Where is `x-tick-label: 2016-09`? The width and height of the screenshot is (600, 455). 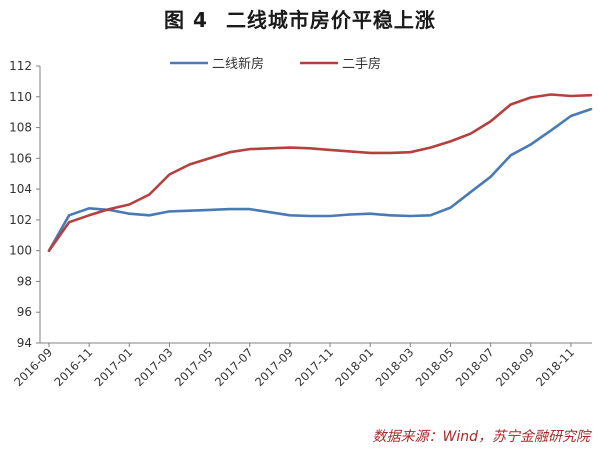
x-tick-label: 2016-09 is located at coordinates (33, 367).